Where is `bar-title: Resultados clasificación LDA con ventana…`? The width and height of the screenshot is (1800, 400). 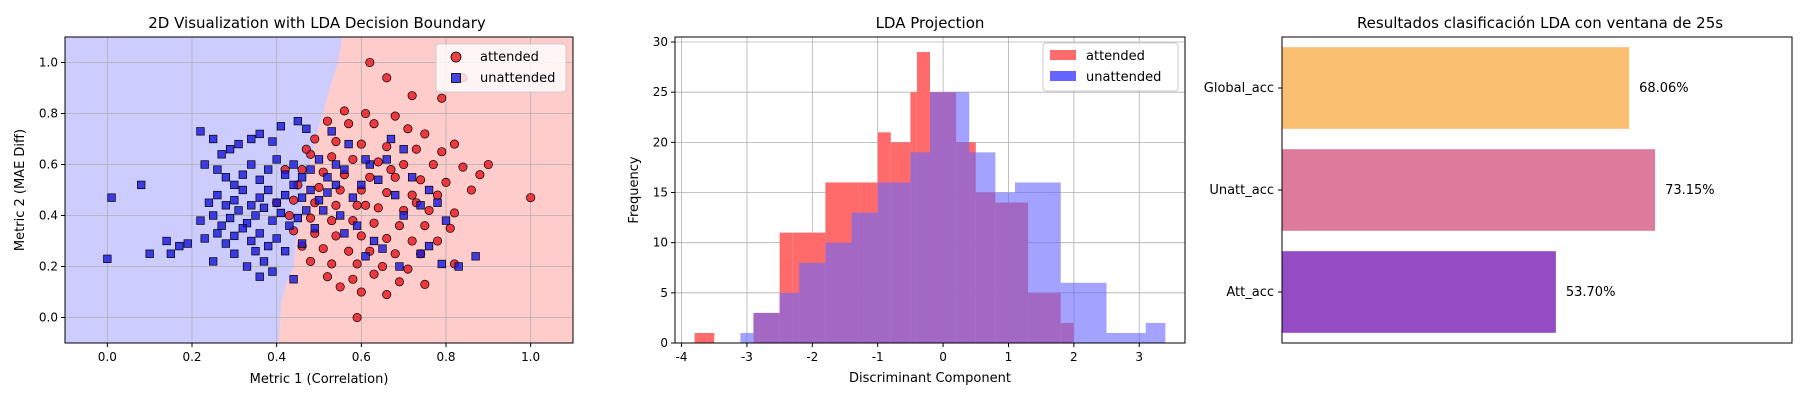
bar-title: Resultados clasificación LDA con ventana… is located at coordinates (1540, 23).